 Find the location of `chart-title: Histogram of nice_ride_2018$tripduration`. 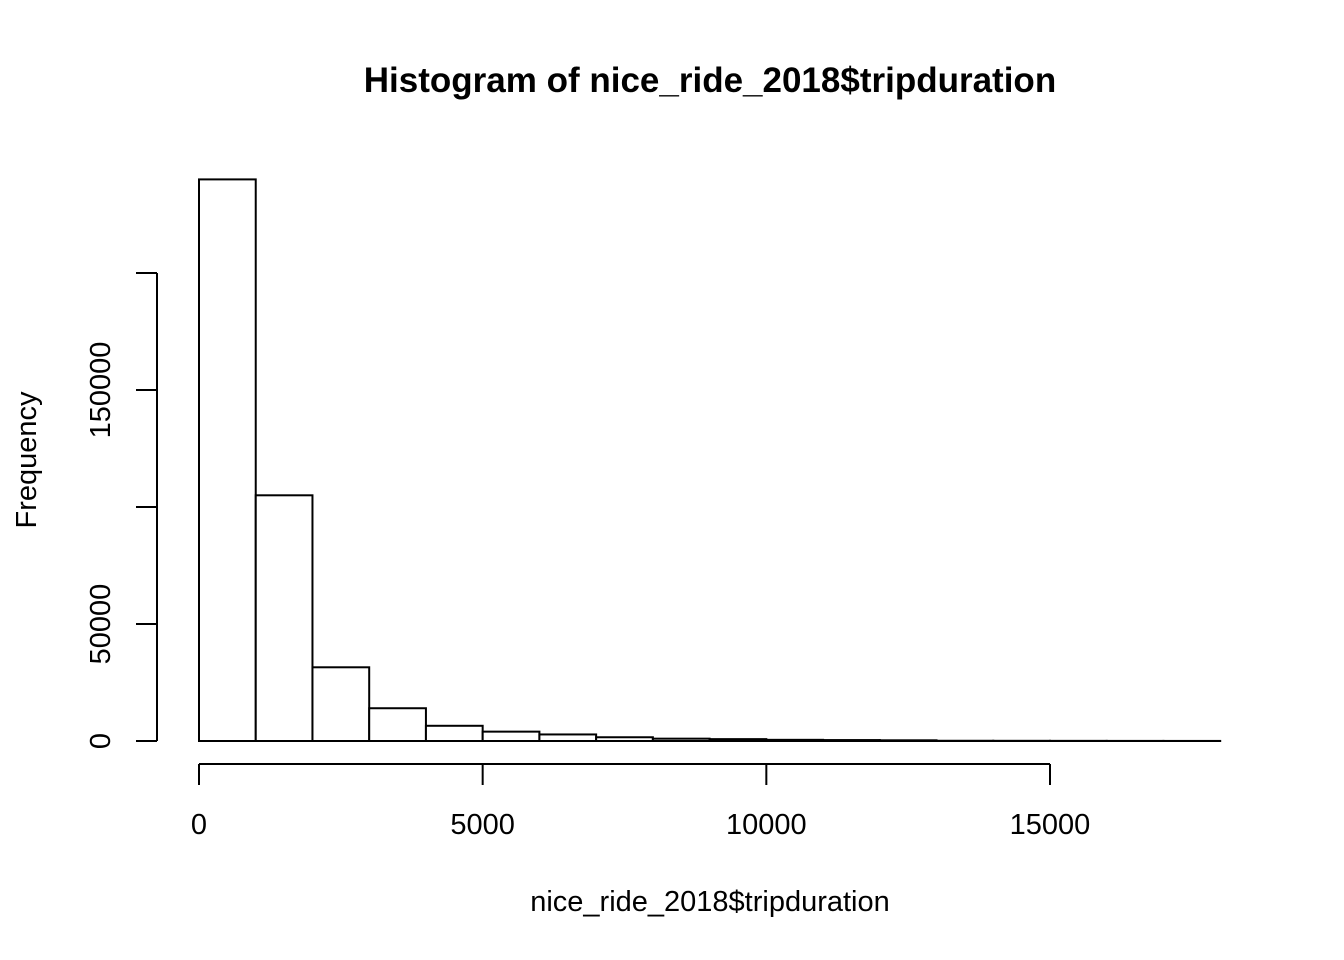

chart-title: Histogram of nice_ride_2018$tripduration is located at coordinates (710, 80).